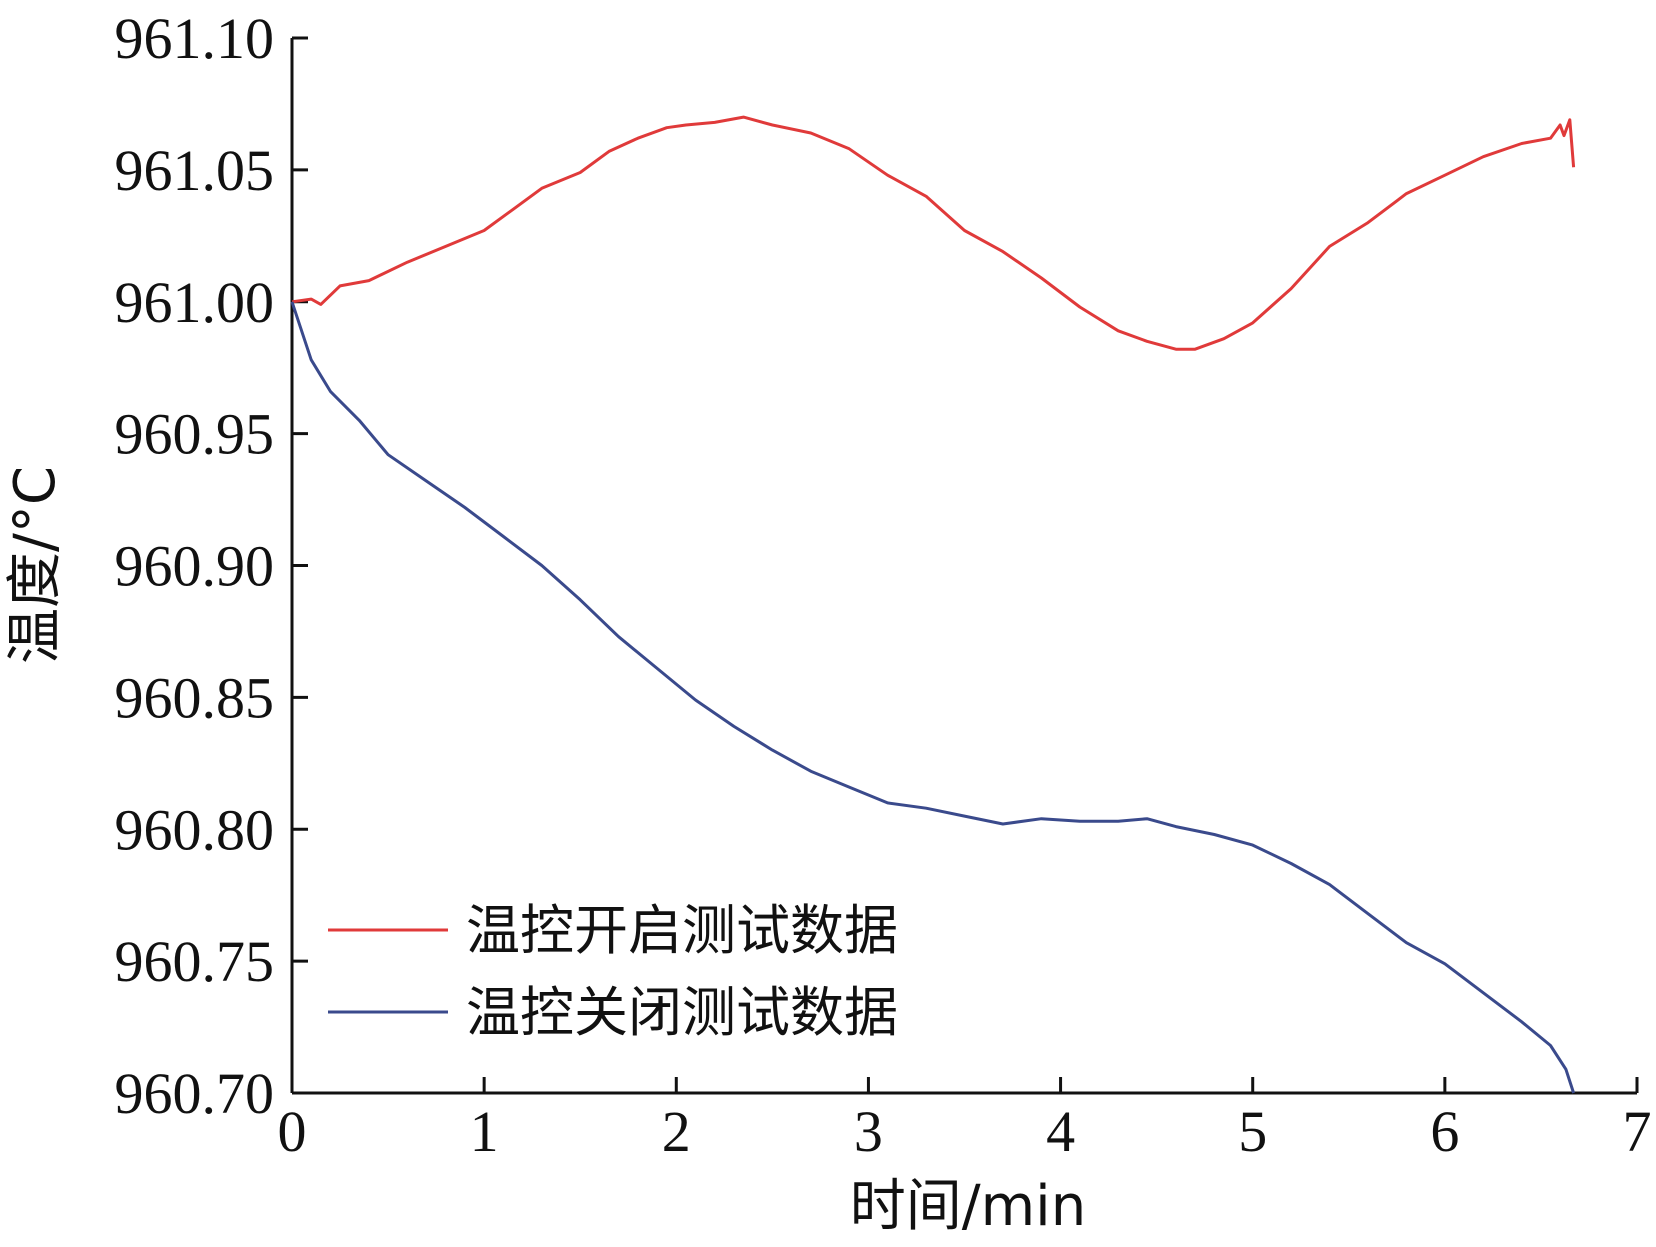 This screenshot has width=1656, height=1247. What do you see at coordinates (292, 1131) in the screenshot?
I see `x-tick-label: 0` at bounding box center [292, 1131].